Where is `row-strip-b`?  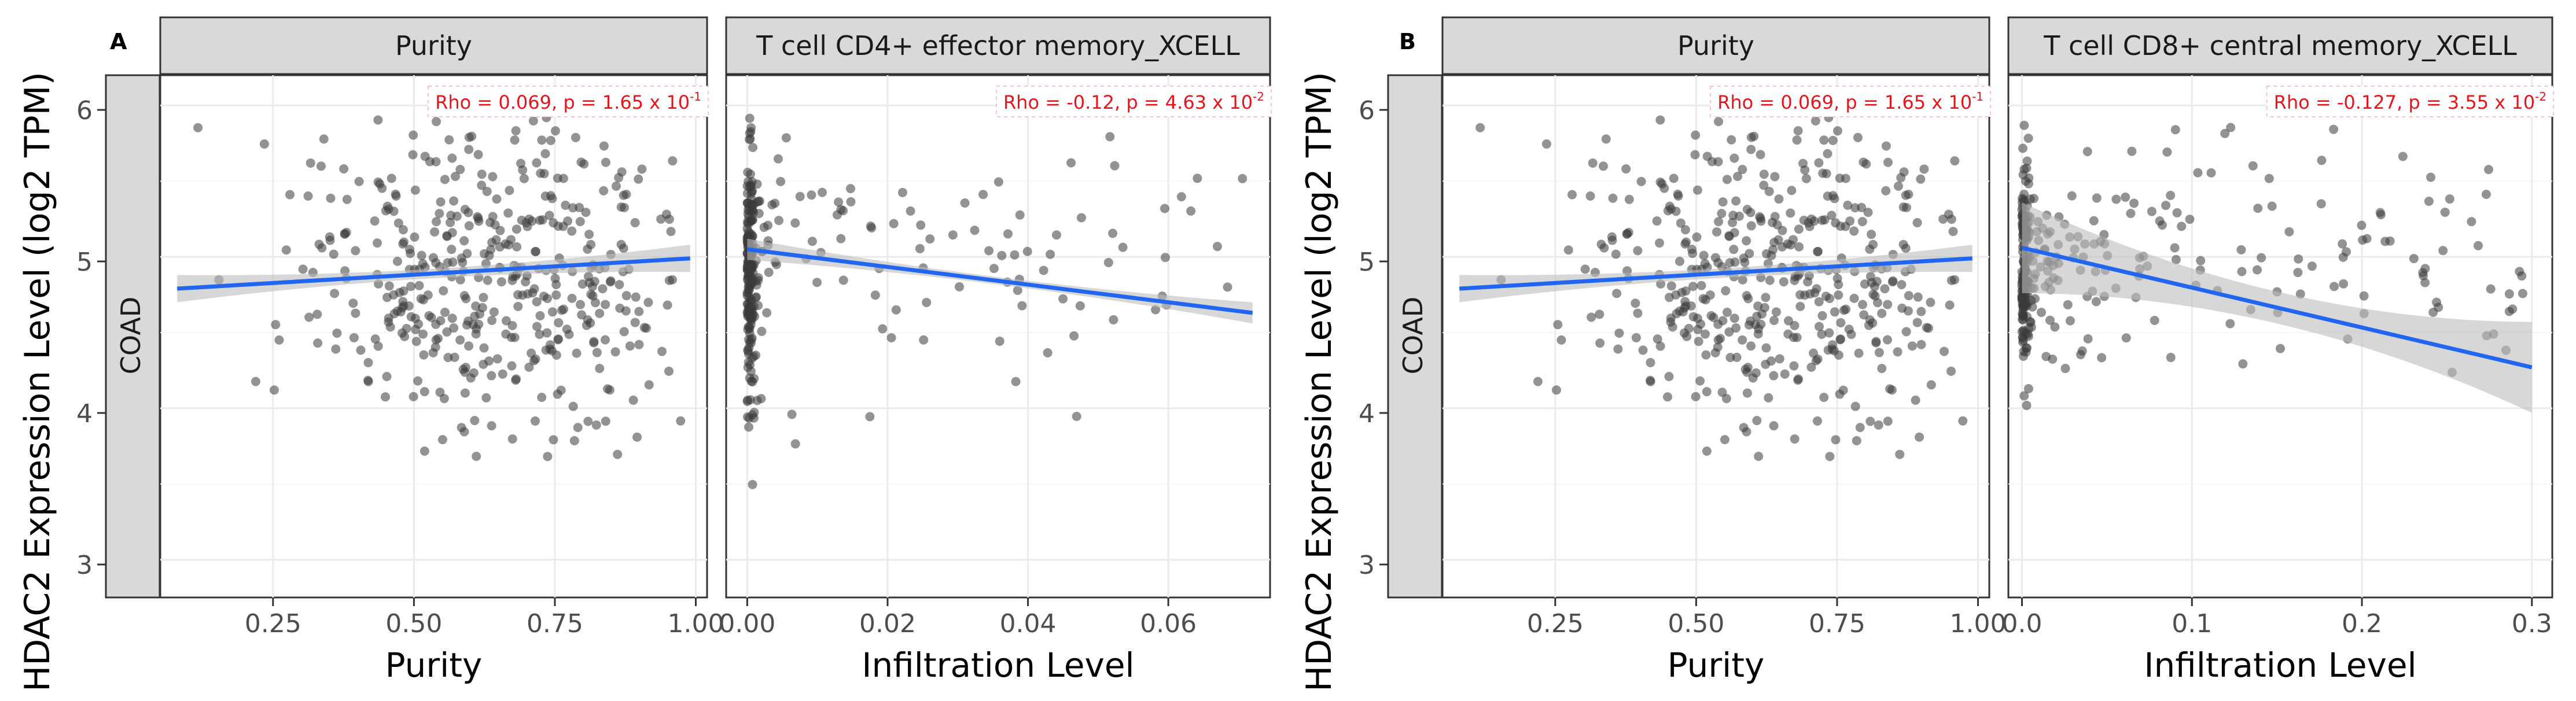
row-strip-b is located at coordinates (1415, 337).